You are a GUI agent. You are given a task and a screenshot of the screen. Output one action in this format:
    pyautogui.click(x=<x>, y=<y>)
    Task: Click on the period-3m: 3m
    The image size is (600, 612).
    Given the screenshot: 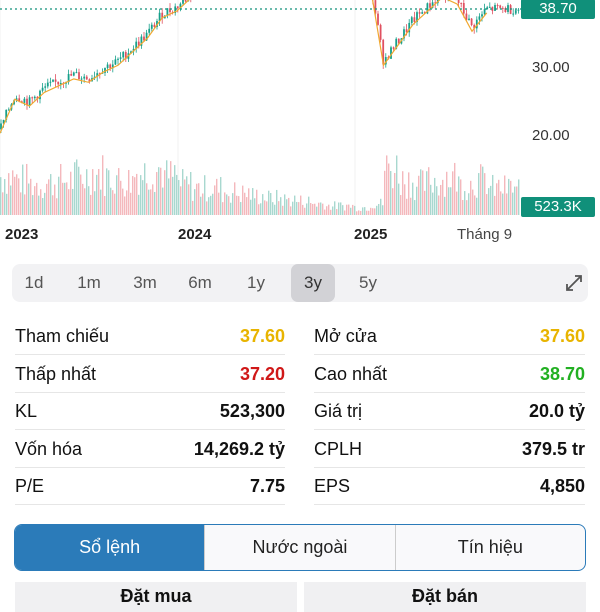 What is the action you would take?
    pyautogui.click(x=145, y=283)
    